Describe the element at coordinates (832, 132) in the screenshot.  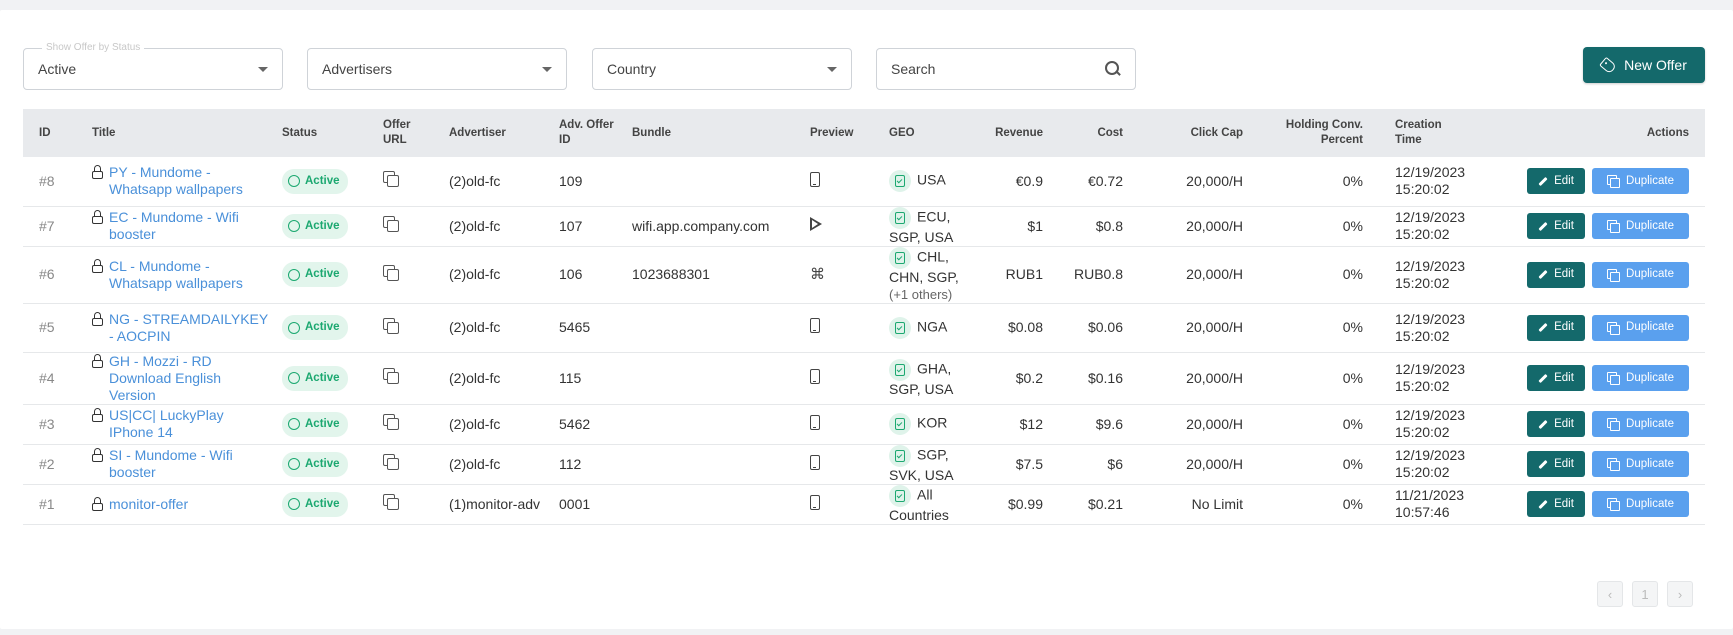
I see `col-header-preview: Preview` at that location.